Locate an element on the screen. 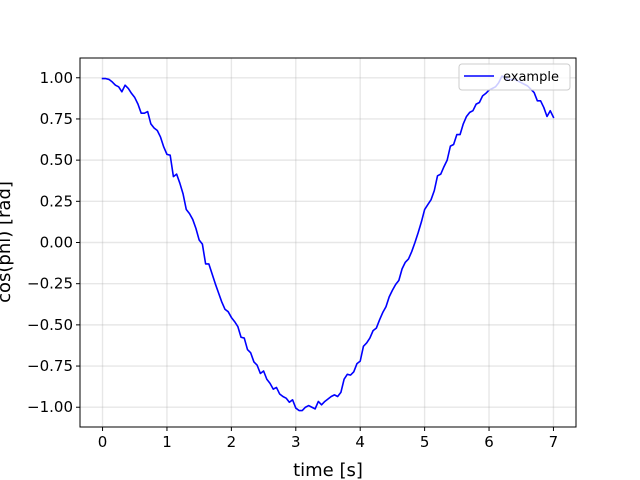 The width and height of the screenshot is (640, 480). y-tick-label: −0.50 is located at coordinates (50, 325).